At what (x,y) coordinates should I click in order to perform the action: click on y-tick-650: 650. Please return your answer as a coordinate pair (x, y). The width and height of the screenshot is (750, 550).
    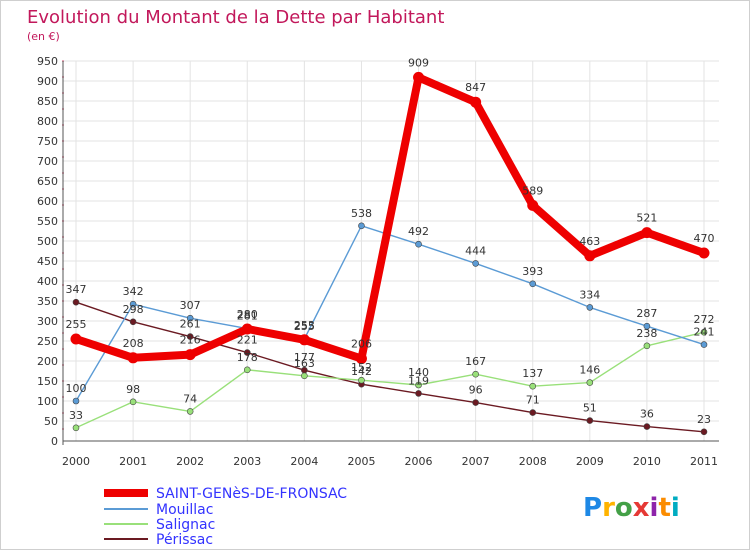
    Looking at the image, I should click on (47, 181).